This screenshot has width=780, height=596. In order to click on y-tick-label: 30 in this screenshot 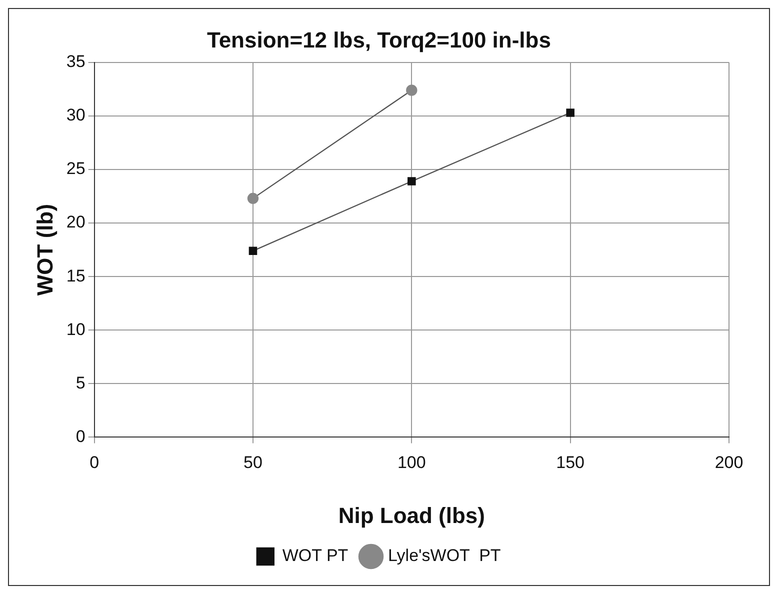, I will do `click(76, 115)`.